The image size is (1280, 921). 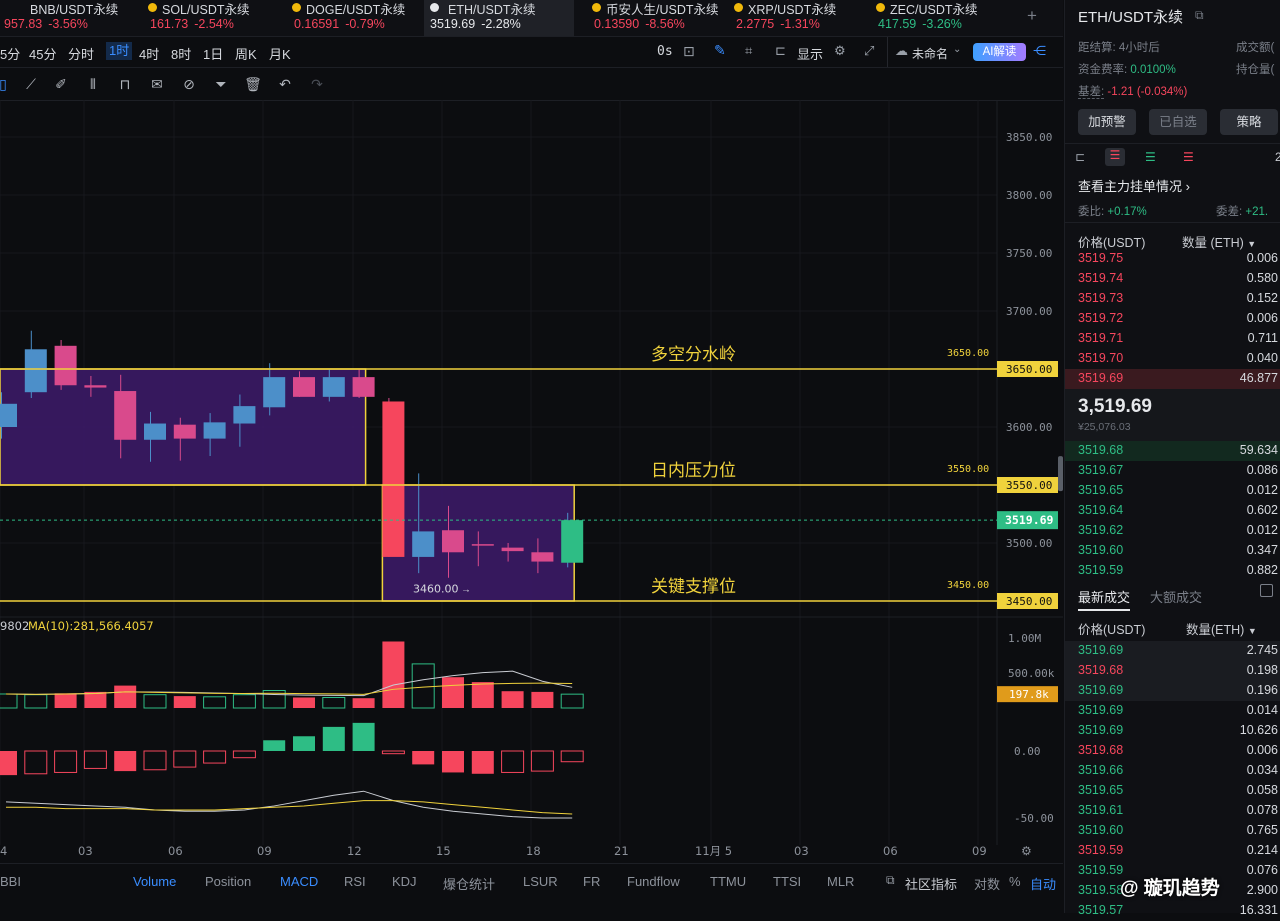 I want to click on note-icon: ✉, so click(x=157, y=84).